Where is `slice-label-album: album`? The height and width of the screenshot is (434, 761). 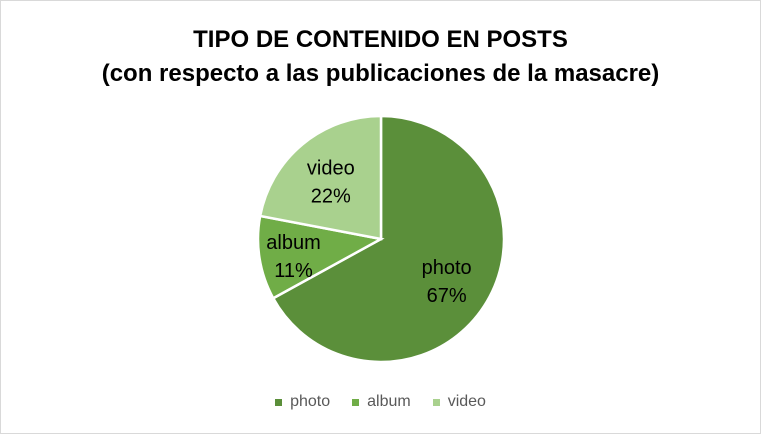 slice-label-album: album is located at coordinates (293, 243).